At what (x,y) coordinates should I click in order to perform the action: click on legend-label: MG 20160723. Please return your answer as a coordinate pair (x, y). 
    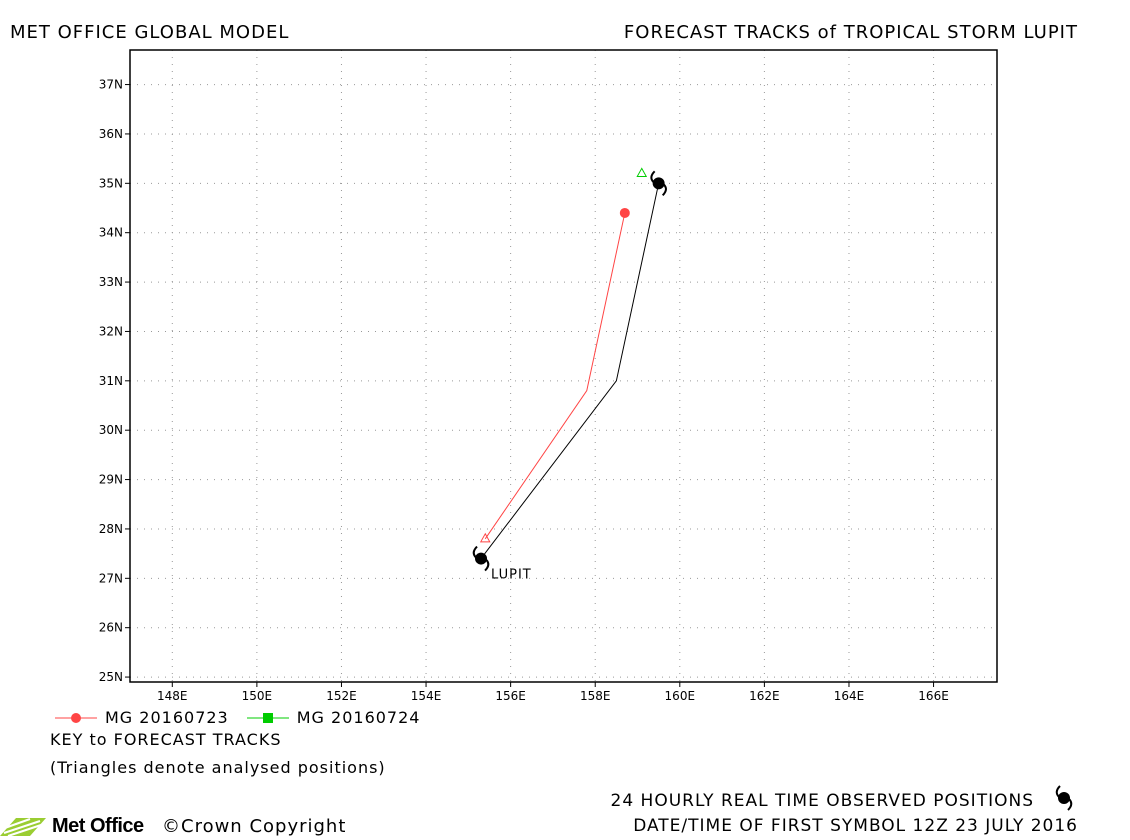
    Looking at the image, I should click on (167, 717).